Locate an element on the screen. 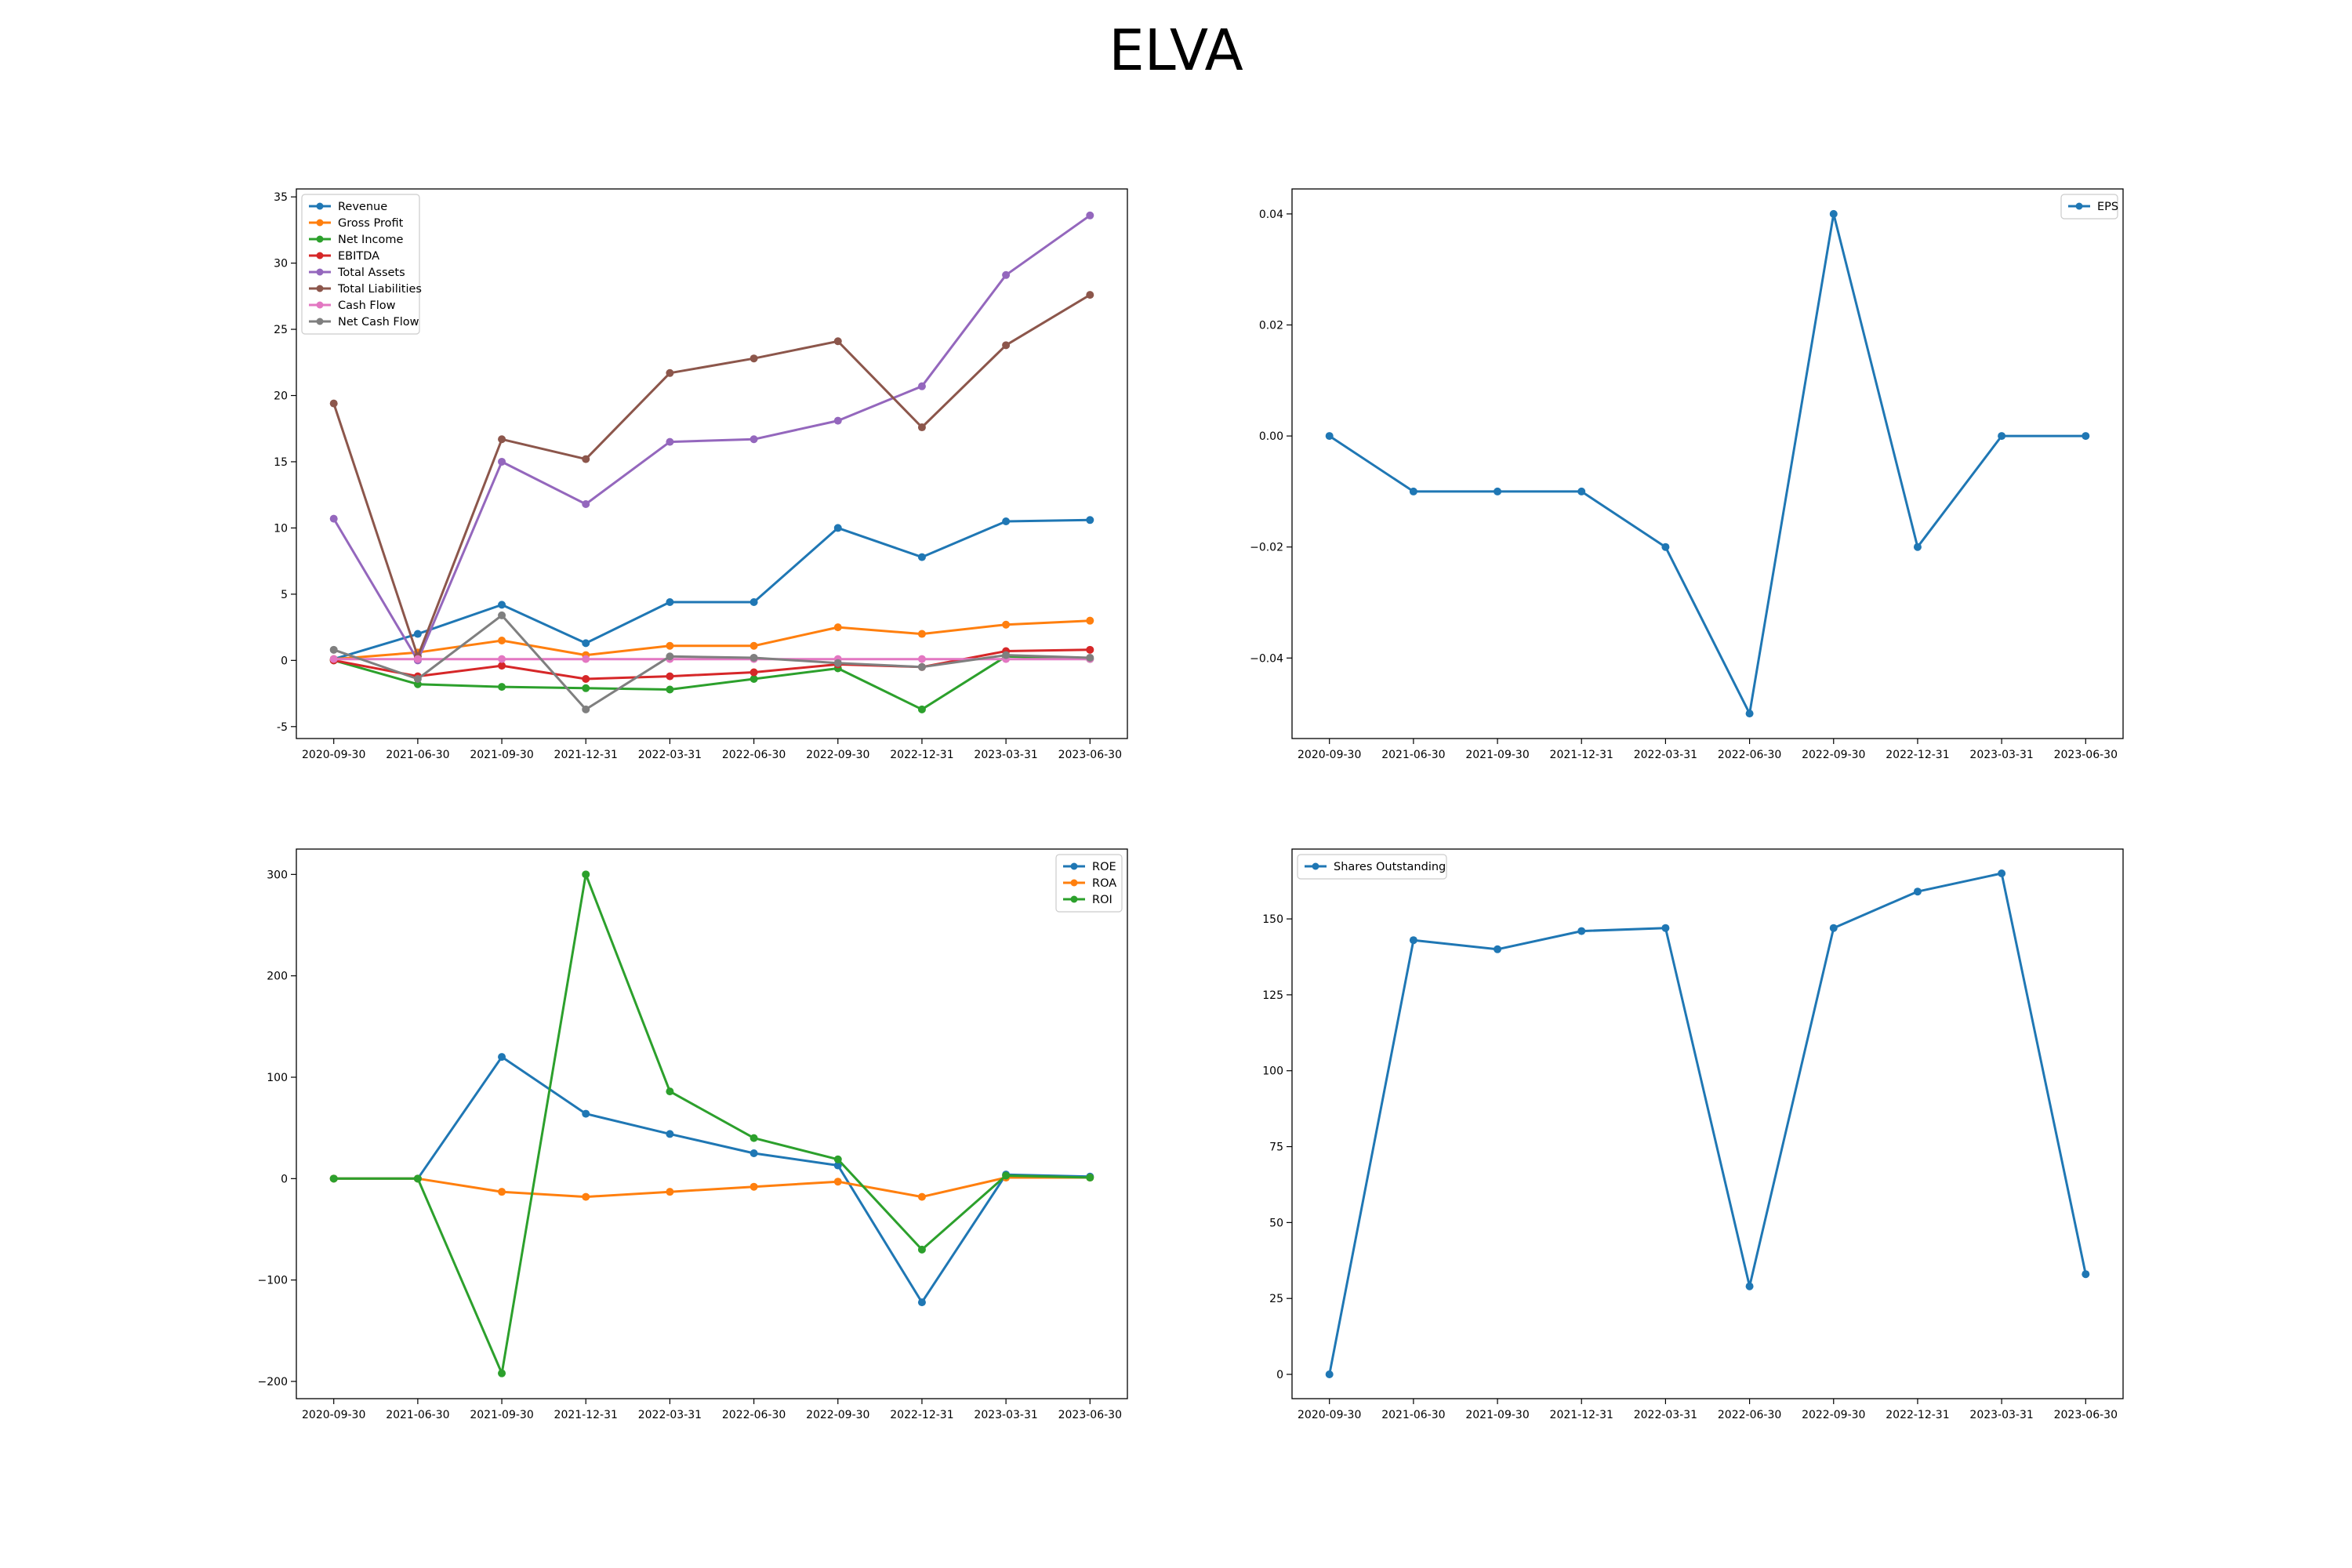  series-roi is located at coordinates (711, 1123).